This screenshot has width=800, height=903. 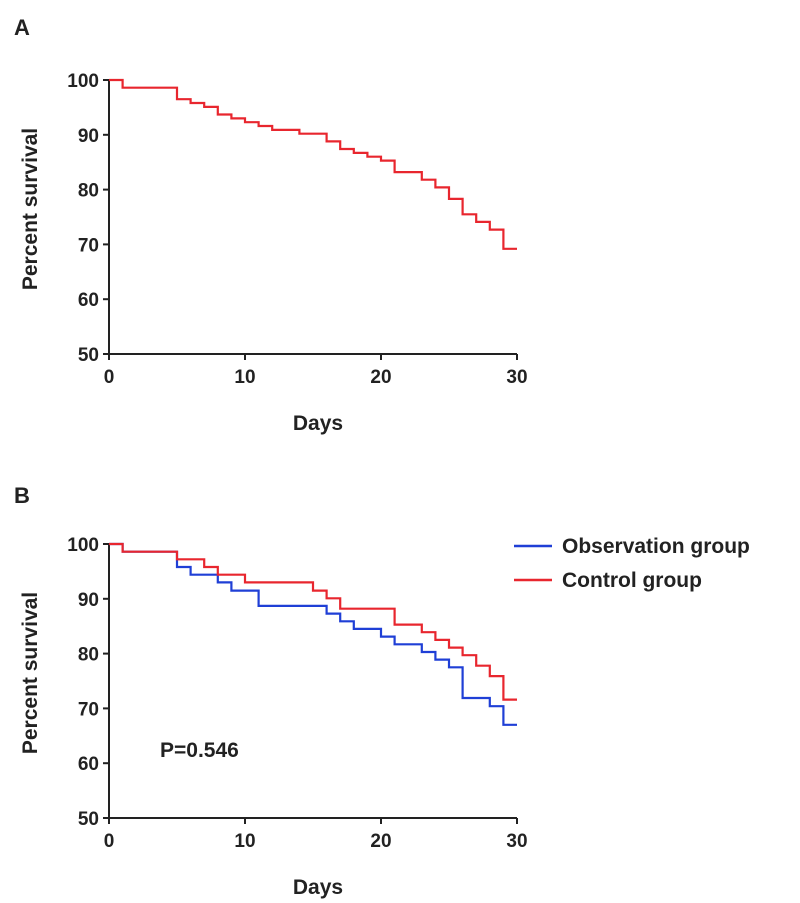 I want to click on panel-b-y-tick-label: 50, so click(x=88, y=819).